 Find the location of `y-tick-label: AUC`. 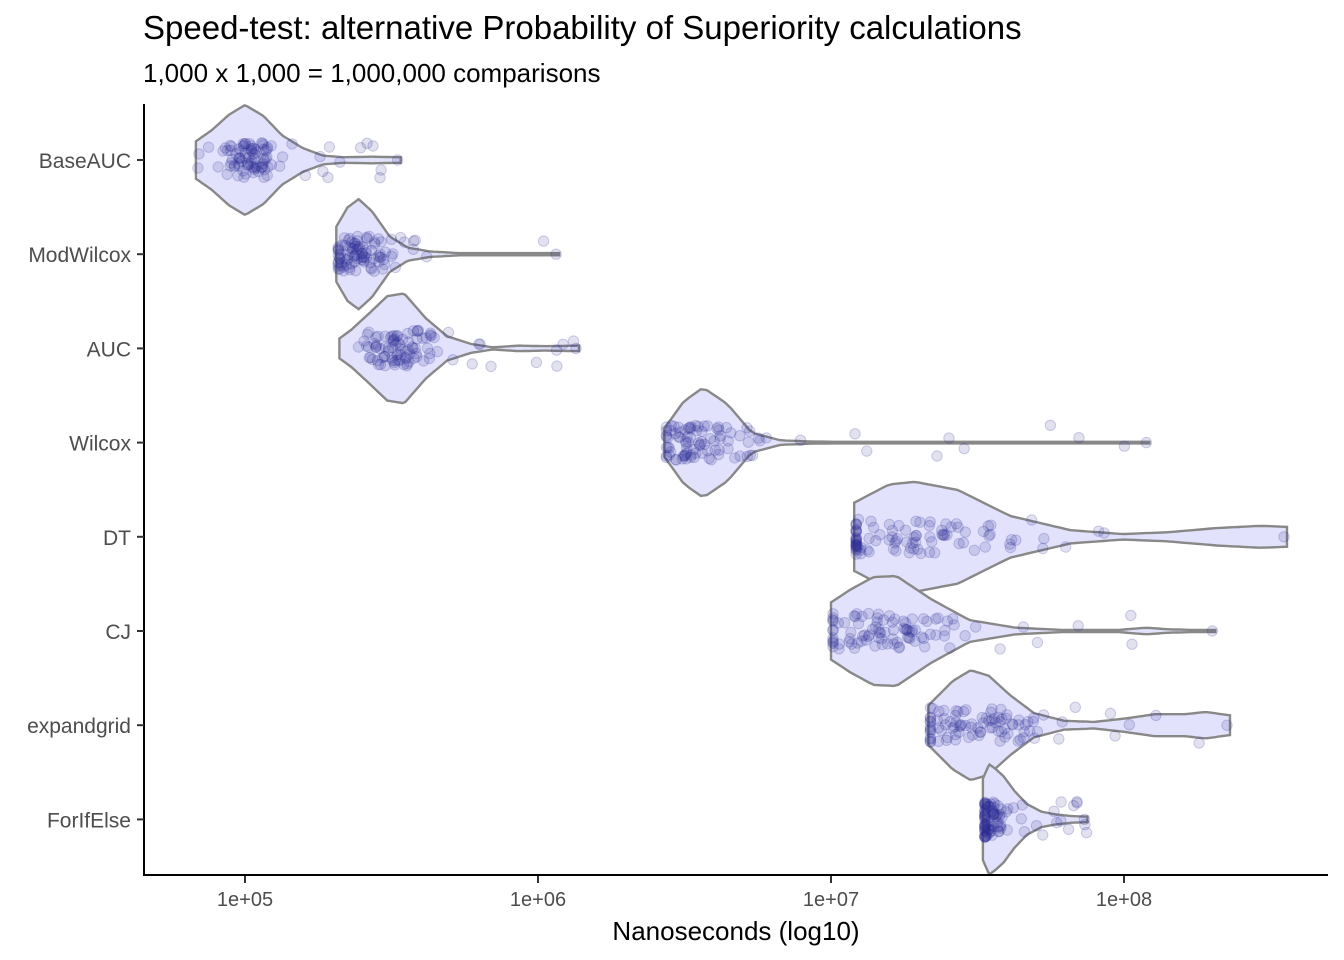

y-tick-label: AUC is located at coordinates (109, 349).